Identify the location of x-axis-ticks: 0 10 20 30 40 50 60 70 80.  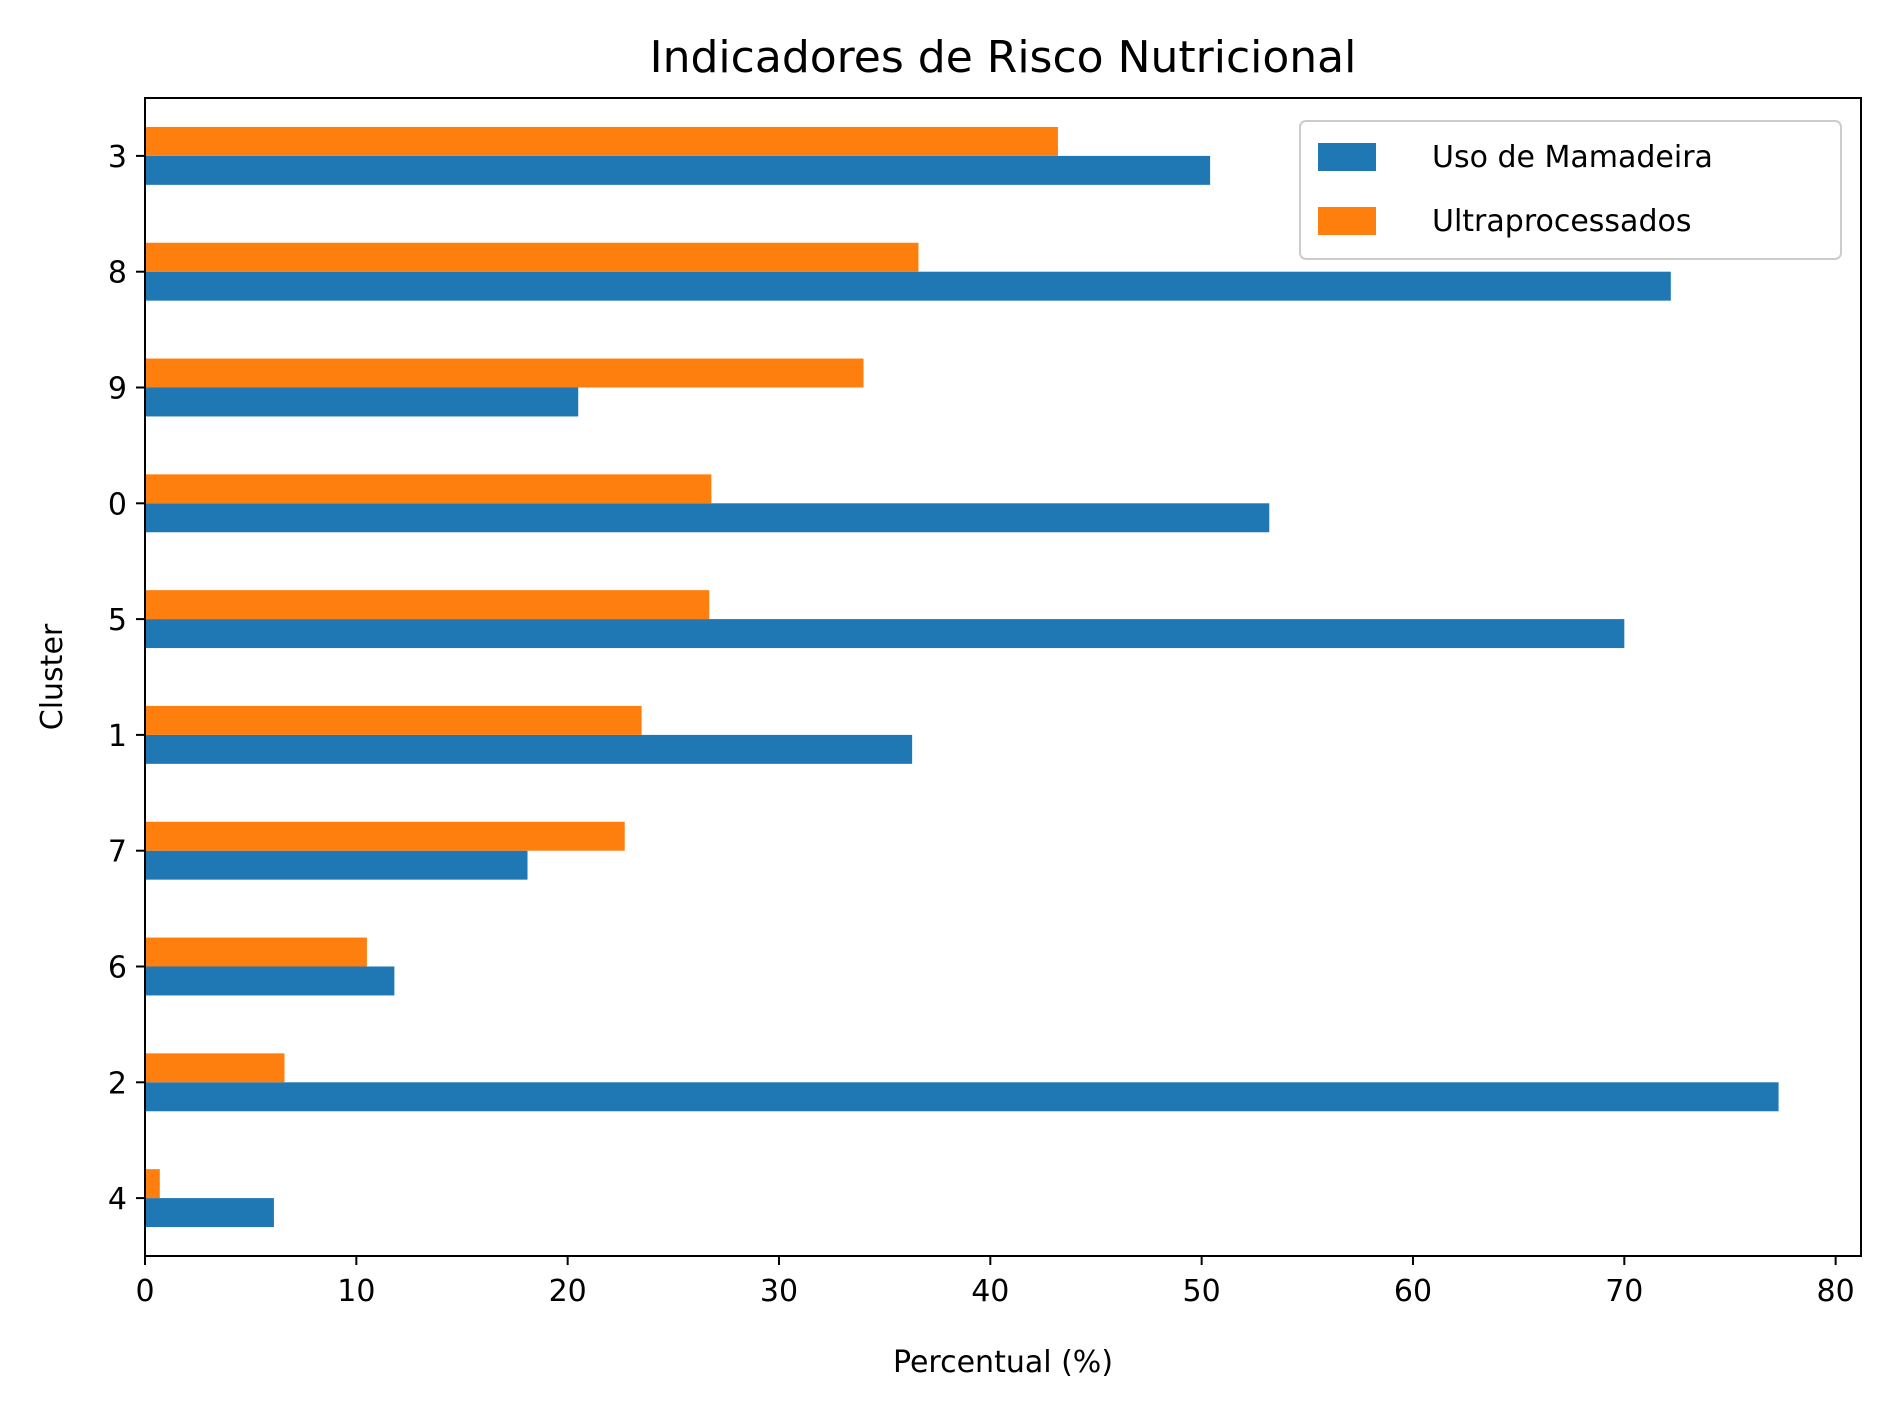
(995, 1282).